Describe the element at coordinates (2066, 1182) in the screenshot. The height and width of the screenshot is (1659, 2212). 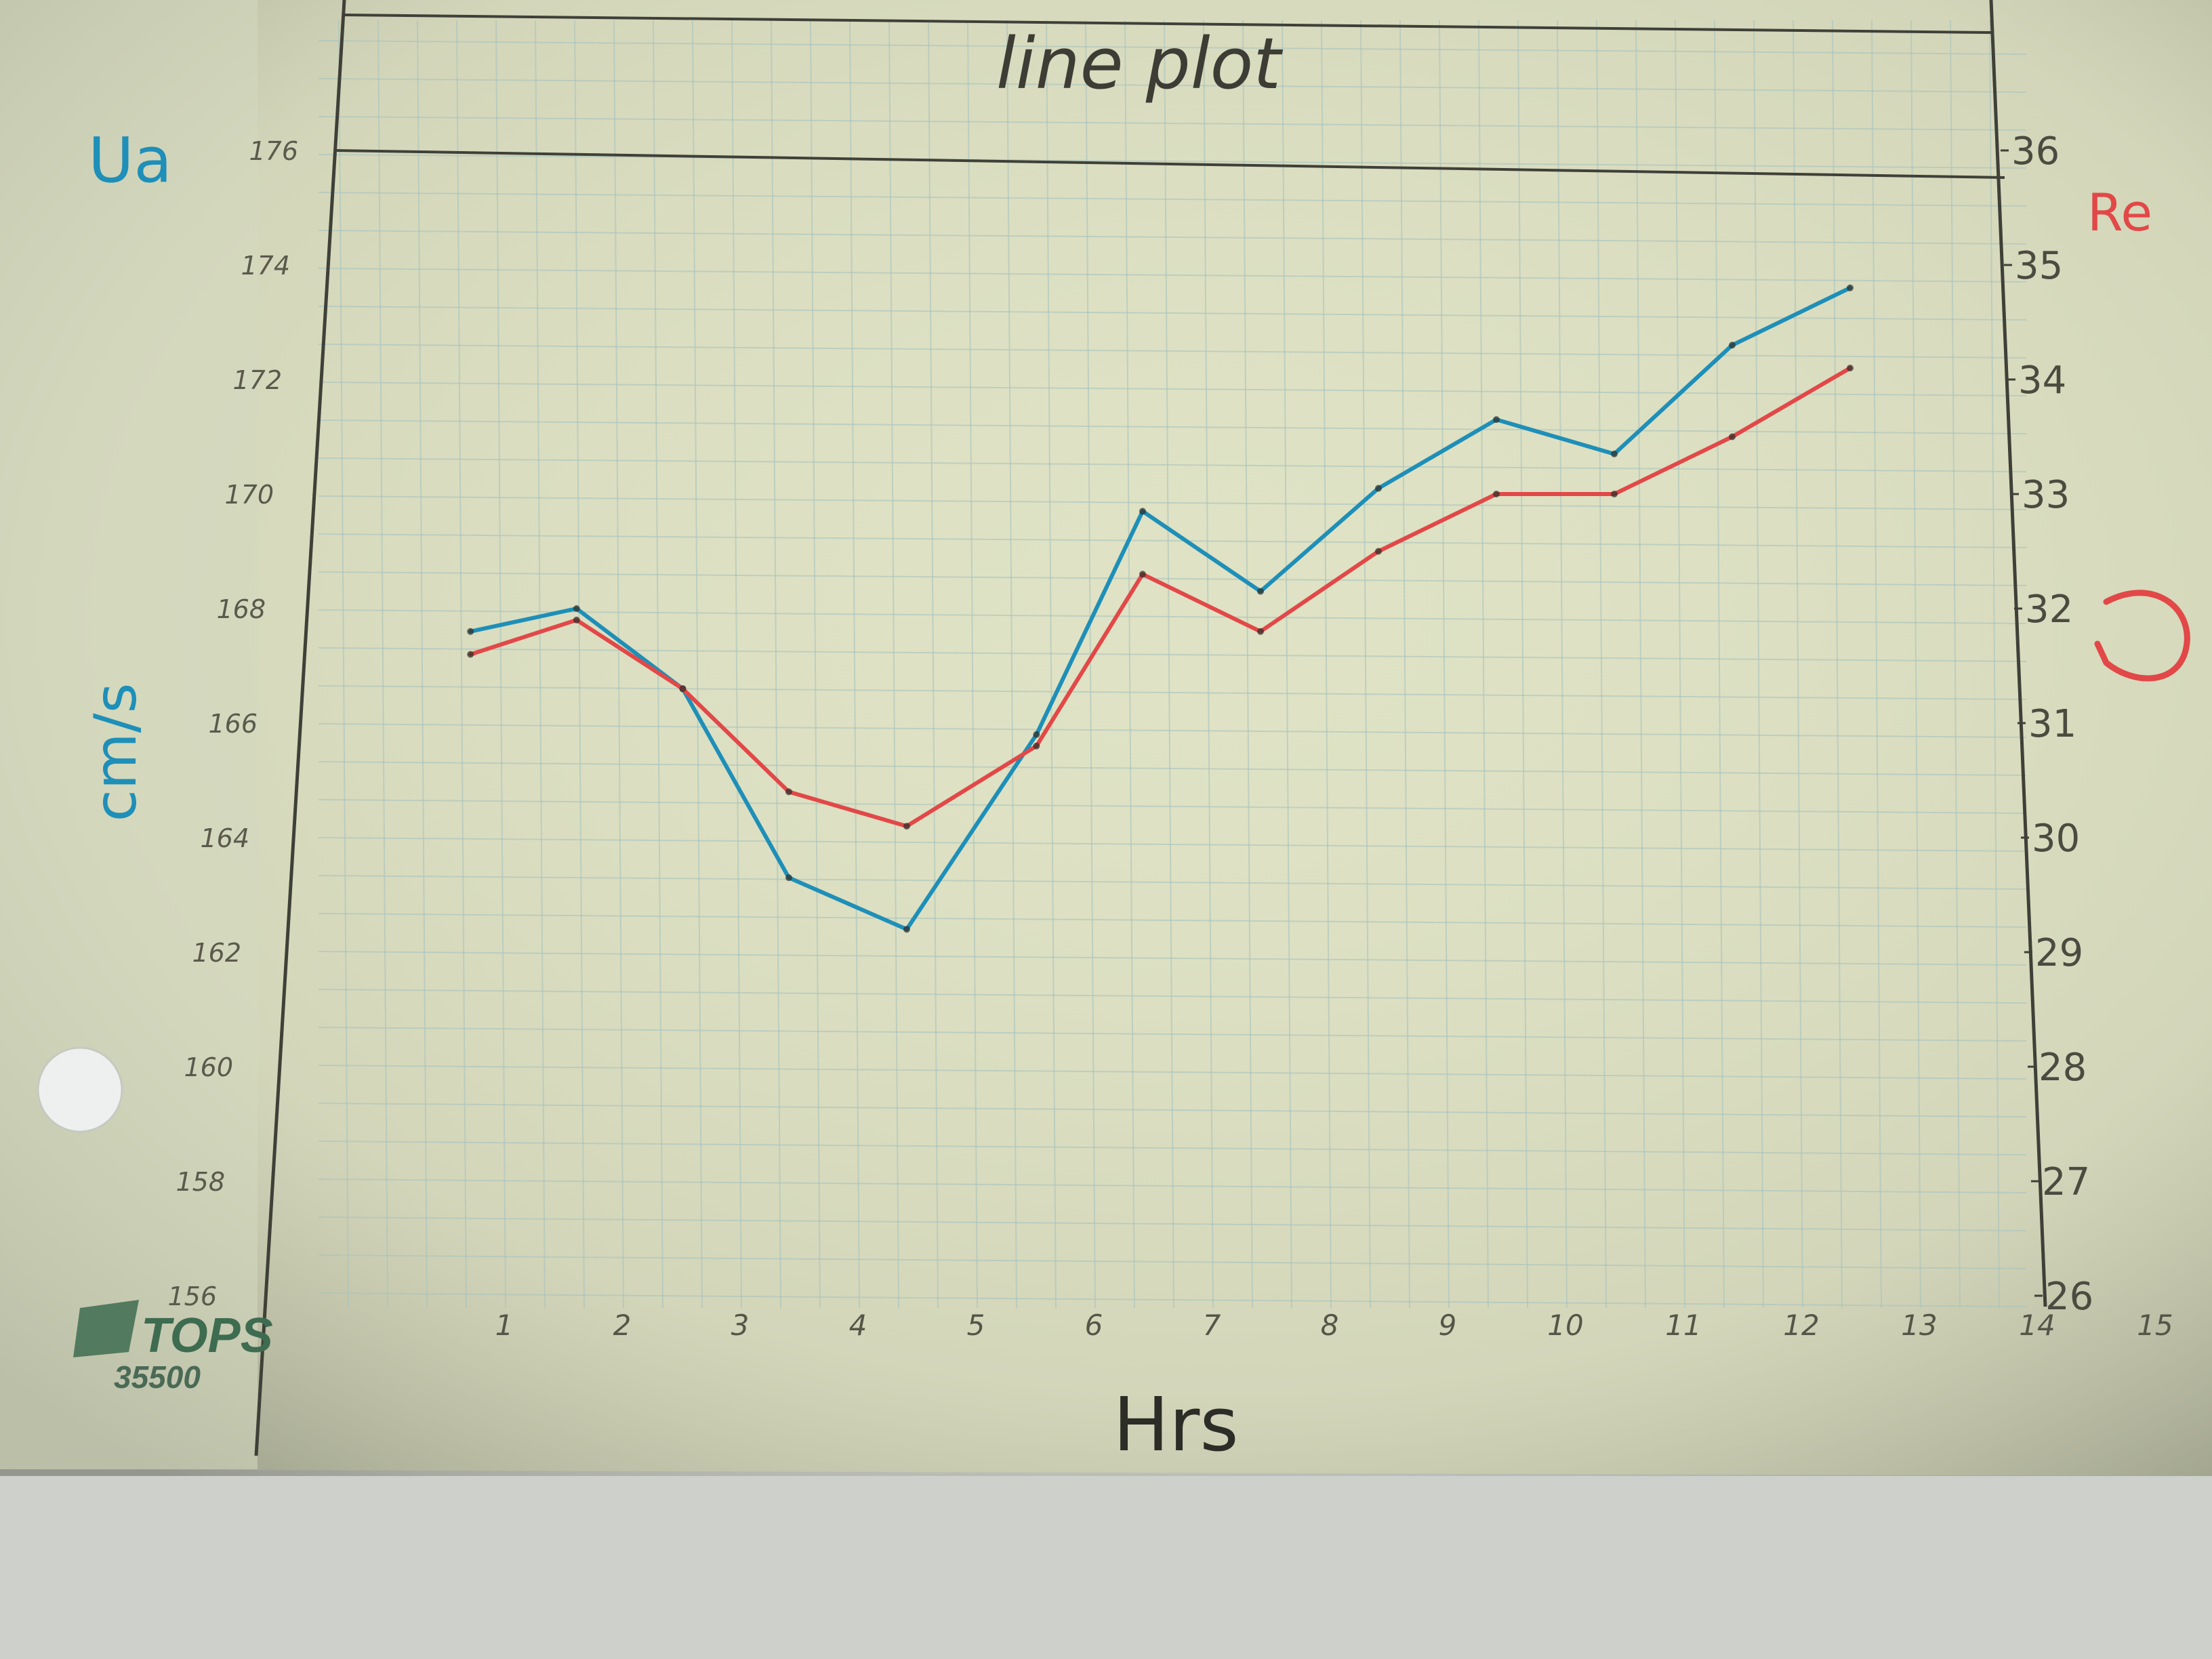
I see `right-tick-label: 27` at that location.